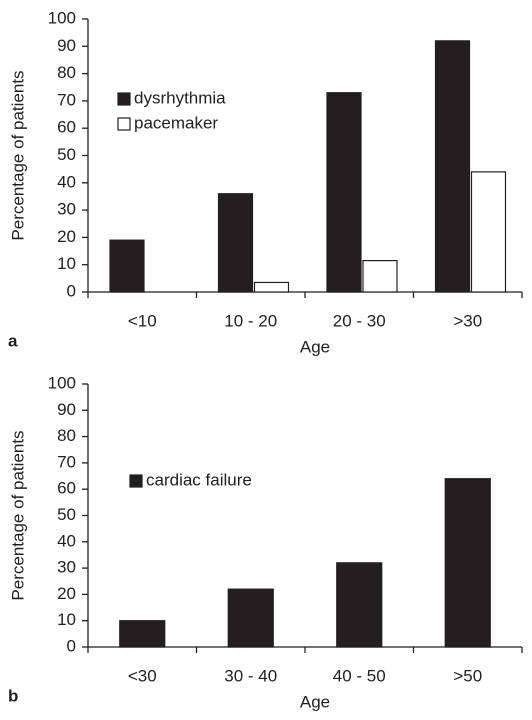 This screenshot has height=720, width=532. Describe the element at coordinates (250, 320) in the screenshot. I see `x-tick-label: 10 - 20` at that location.